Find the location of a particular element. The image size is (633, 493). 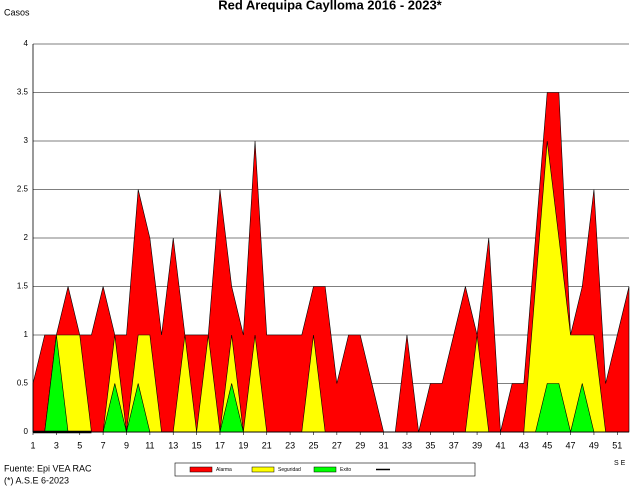

y-tick-label: 3 is located at coordinates (26, 140).